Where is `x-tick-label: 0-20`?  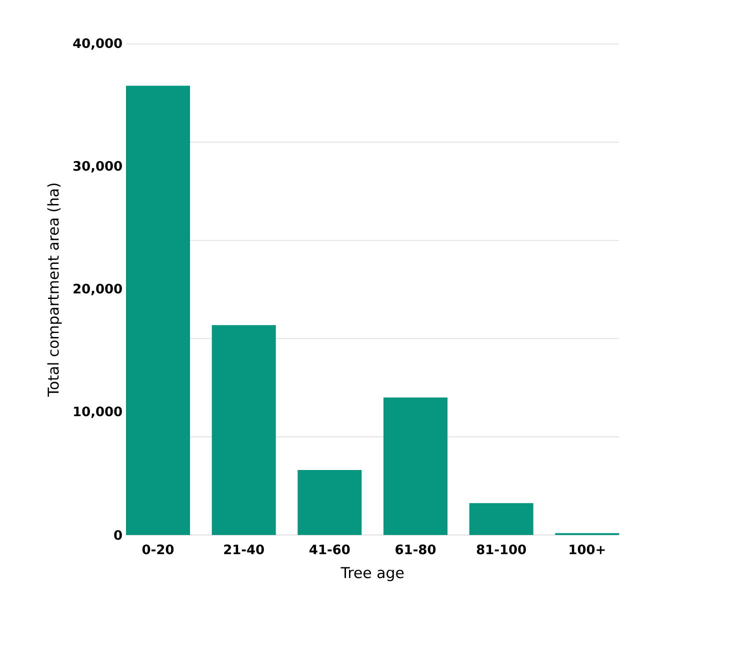 x-tick-label: 0-20 is located at coordinates (158, 549).